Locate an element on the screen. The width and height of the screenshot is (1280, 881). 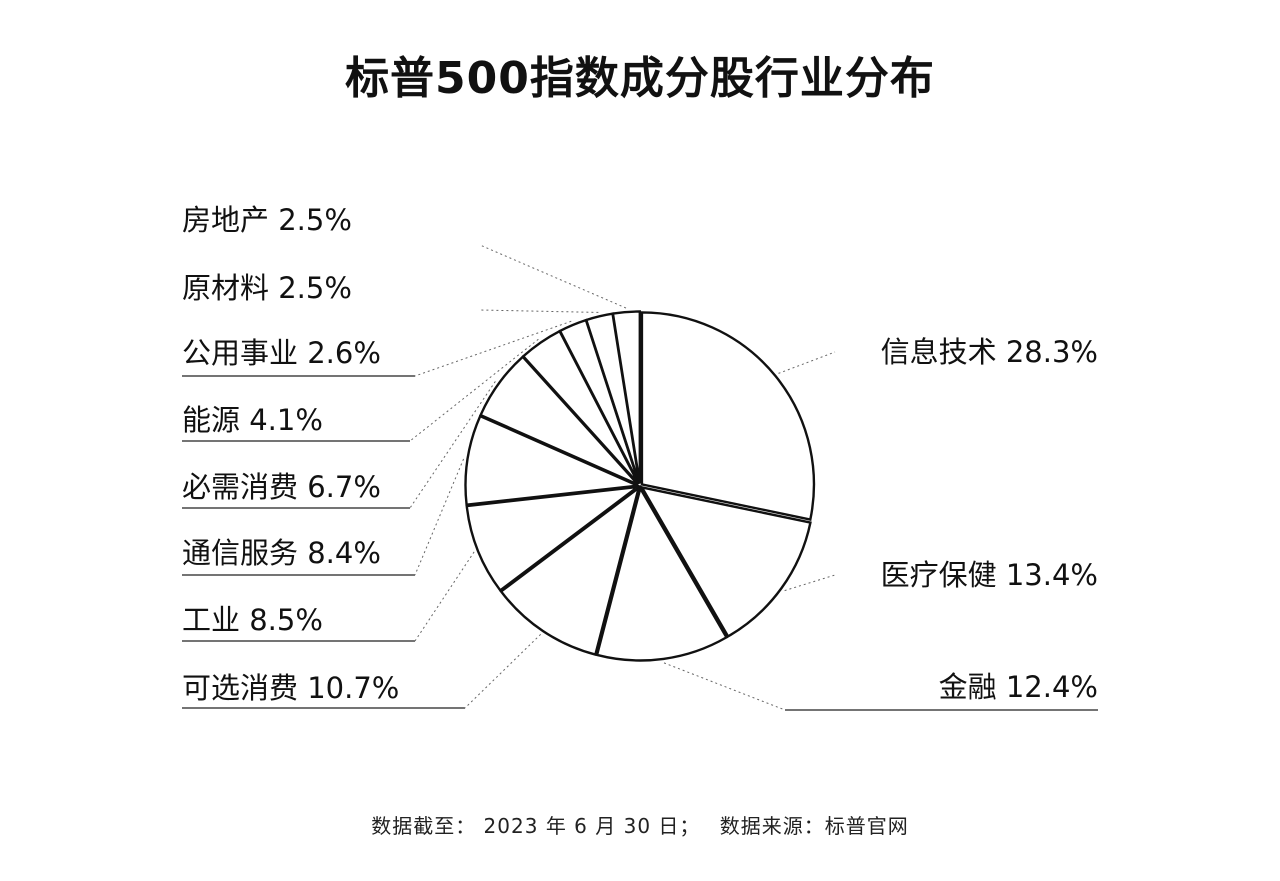
slice-label-6: 通信服务 8.4% is located at coordinates (281, 553).